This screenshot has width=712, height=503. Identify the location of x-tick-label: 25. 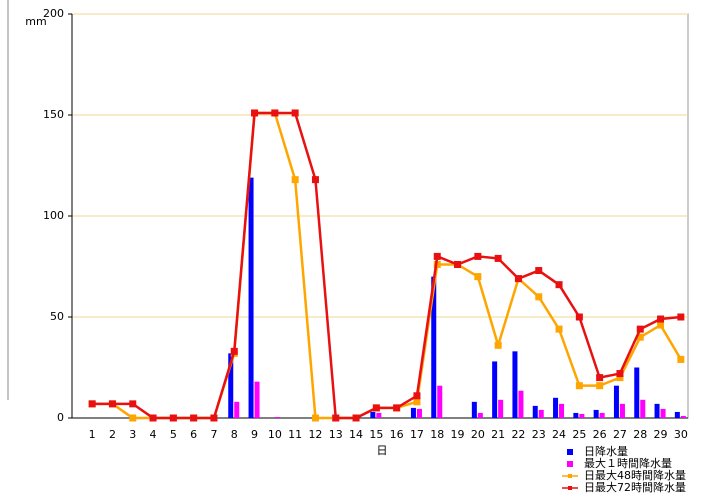
(579, 434).